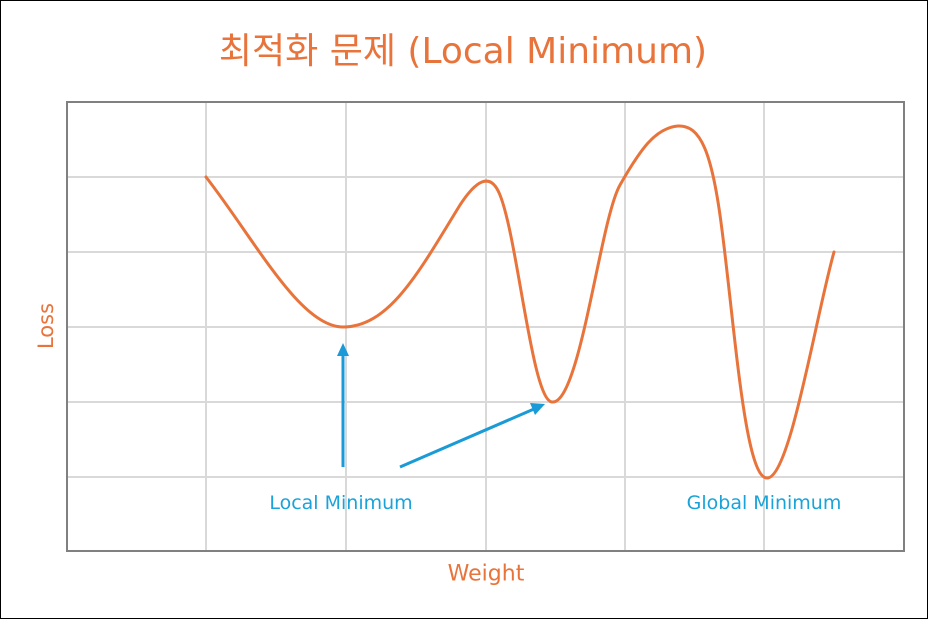 The width and height of the screenshot is (928, 619). What do you see at coordinates (764, 503) in the screenshot?
I see `global-minimum-label: Global Minimum` at bounding box center [764, 503].